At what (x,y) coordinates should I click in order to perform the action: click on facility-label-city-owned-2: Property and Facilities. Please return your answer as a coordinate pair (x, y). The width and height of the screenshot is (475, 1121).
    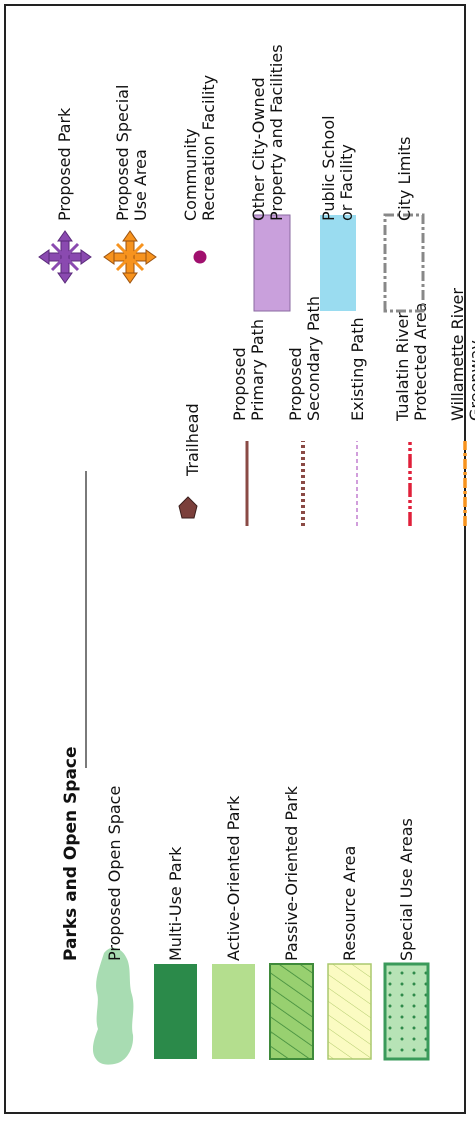
    Looking at the image, I should click on (276, 132).